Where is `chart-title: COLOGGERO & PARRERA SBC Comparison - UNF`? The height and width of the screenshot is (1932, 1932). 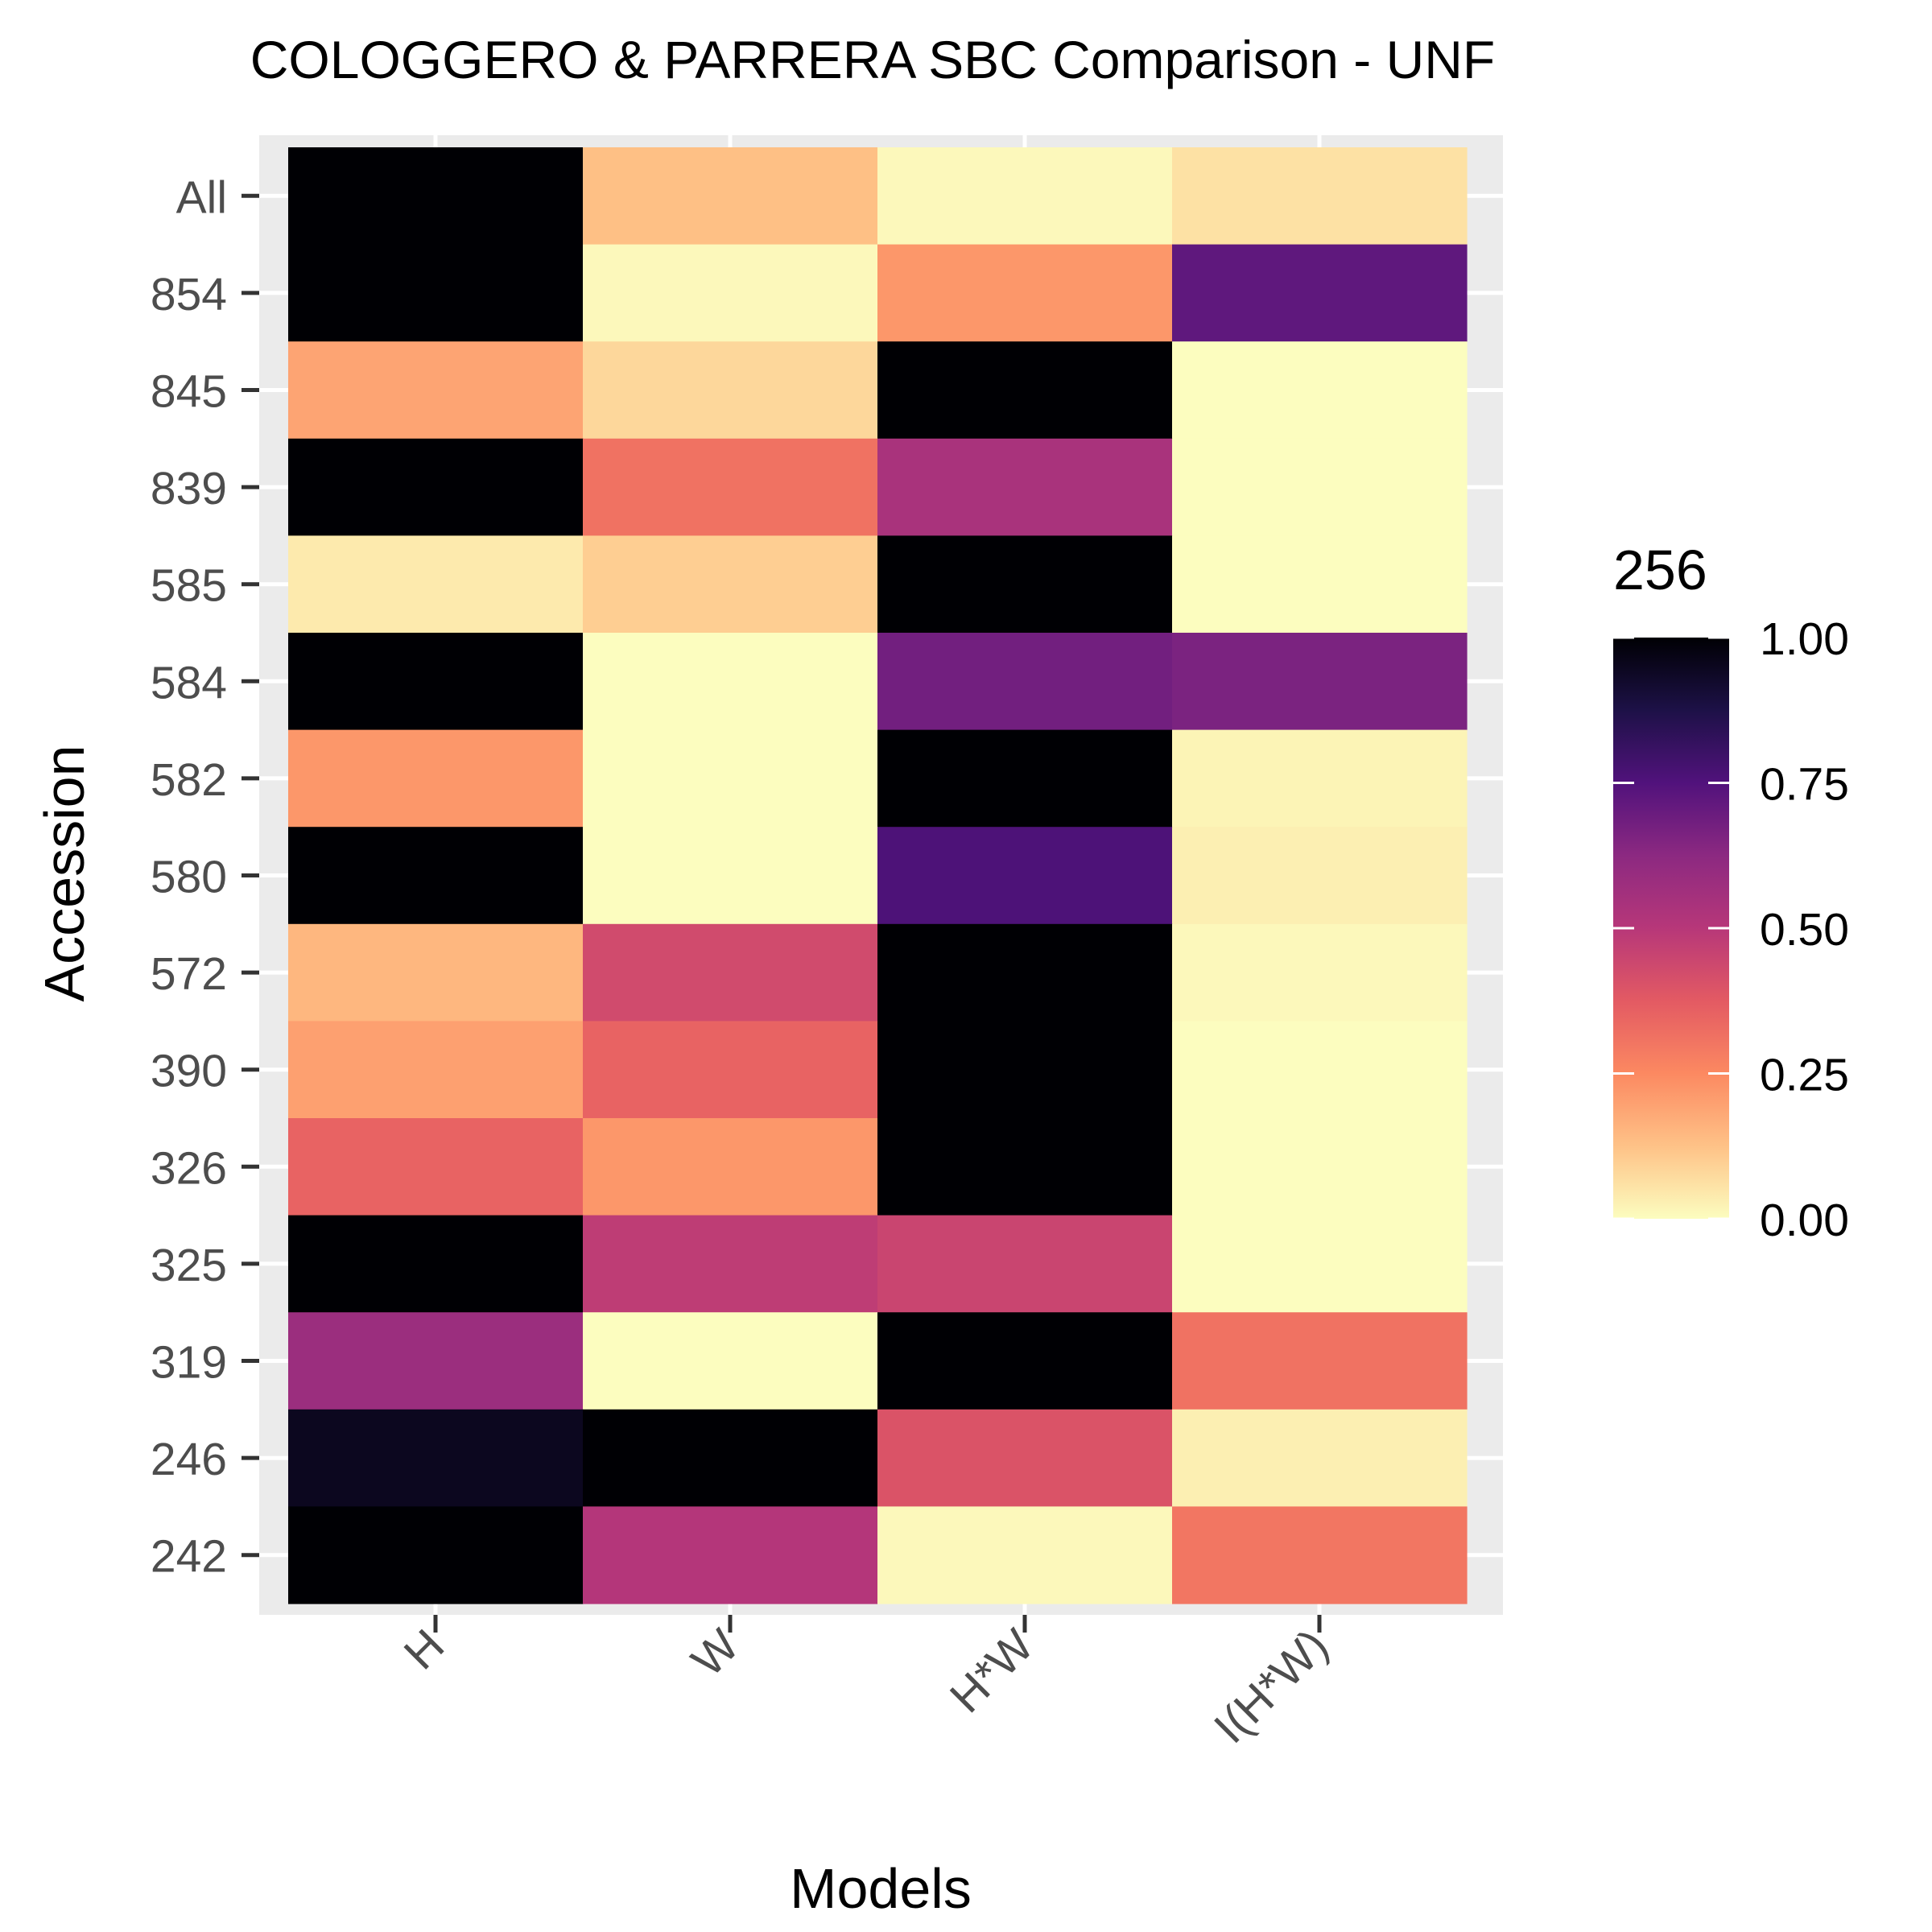
chart-title: COLOGGERO & PARRERA SBC Comparison - UNF is located at coordinates (872, 59).